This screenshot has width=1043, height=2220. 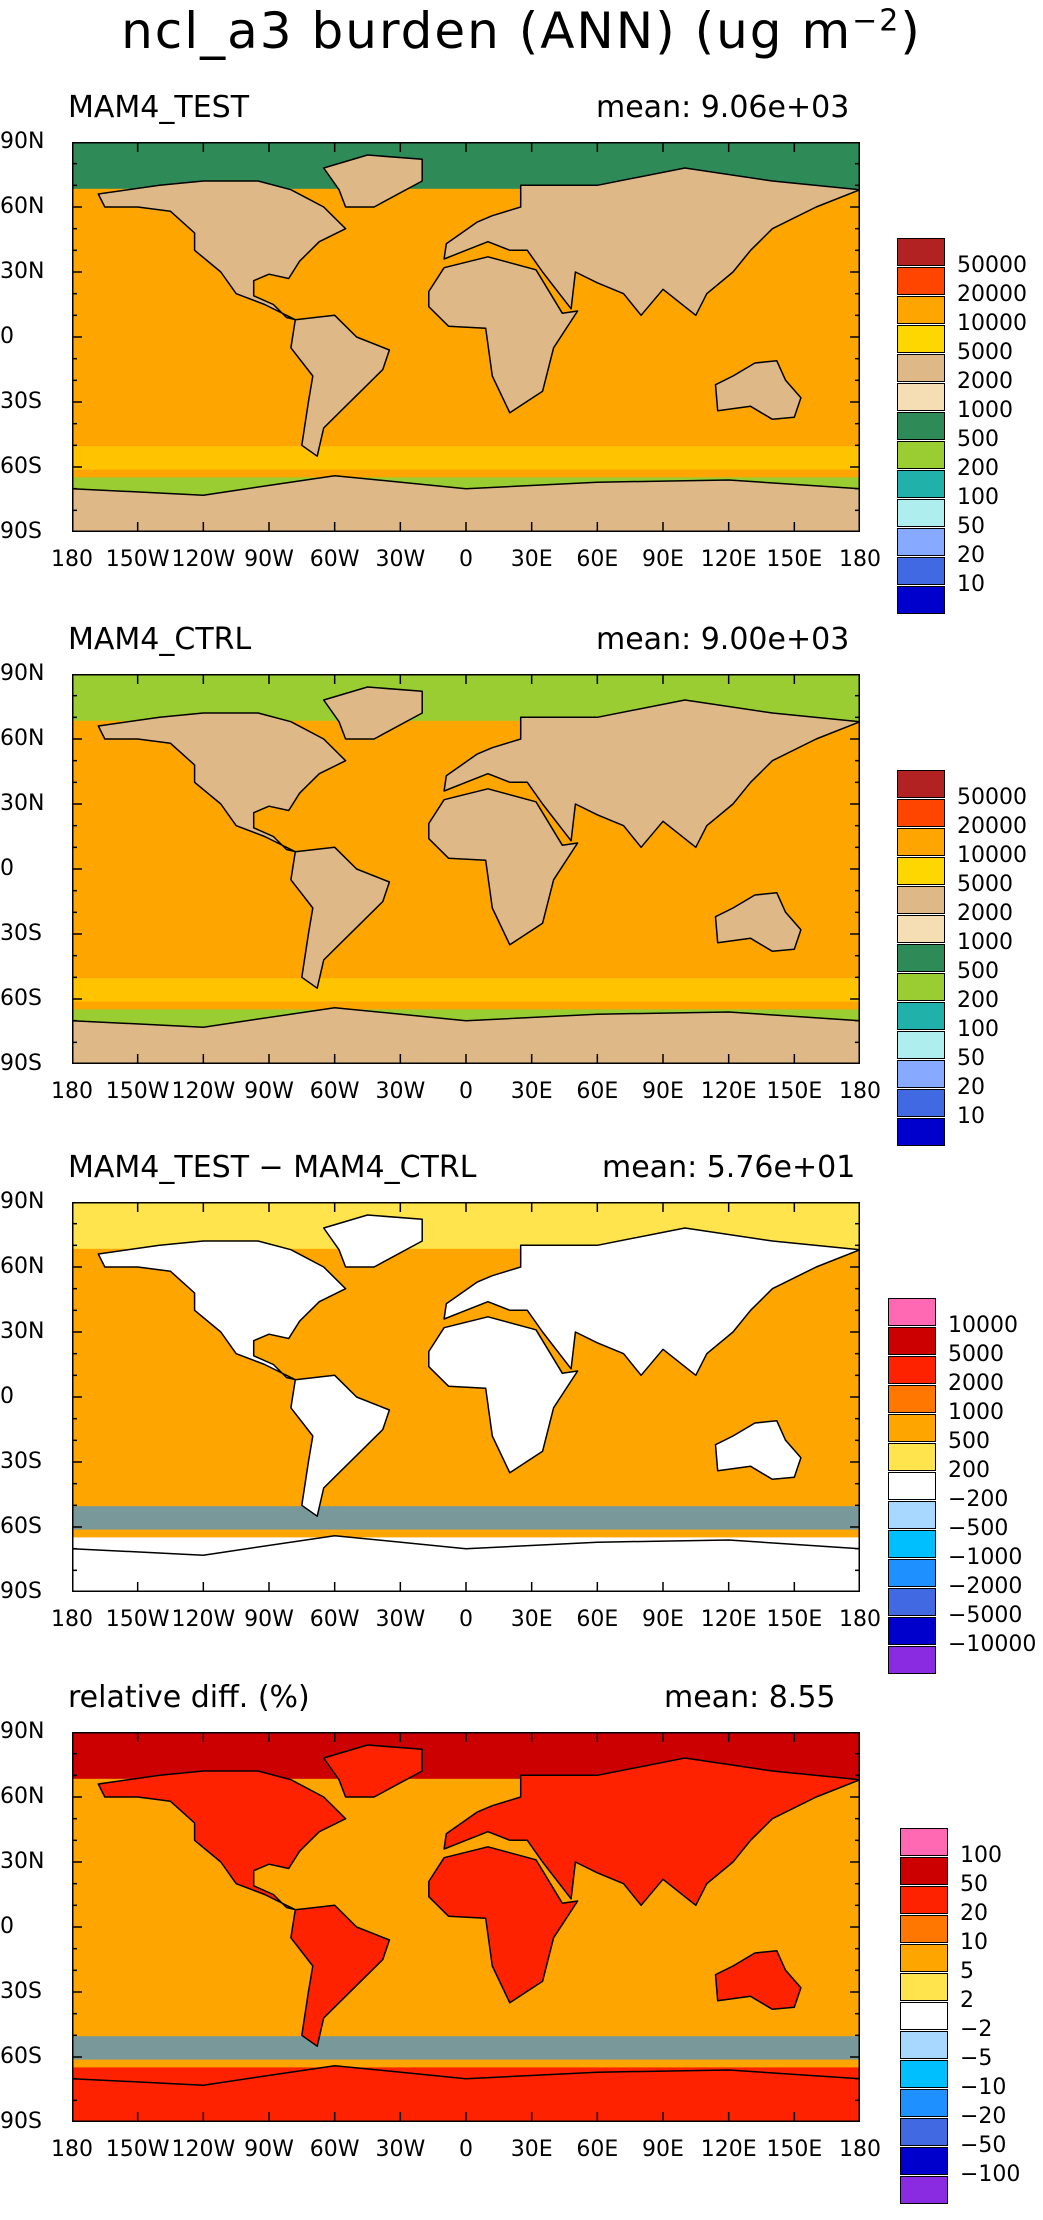 I want to click on lon-tick-label: 0, so click(x=466, y=1091).